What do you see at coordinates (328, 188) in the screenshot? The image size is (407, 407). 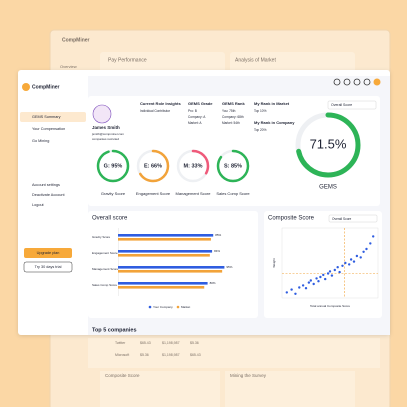 I see `gauge-name: GEMS` at bounding box center [328, 188].